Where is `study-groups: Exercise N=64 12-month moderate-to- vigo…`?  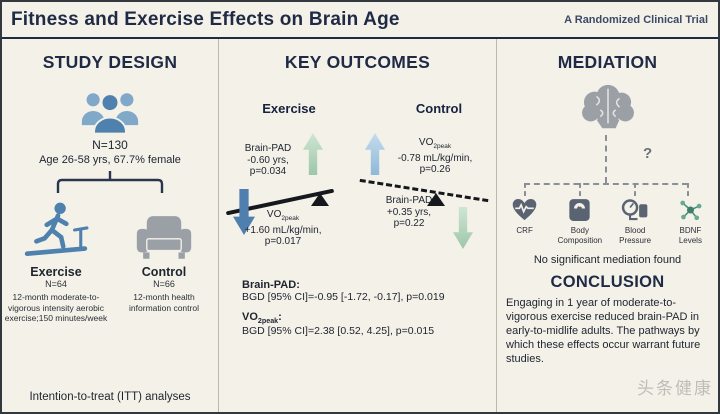 study-groups: Exercise N=64 12-month moderate-to- vigo… is located at coordinates (110, 259).